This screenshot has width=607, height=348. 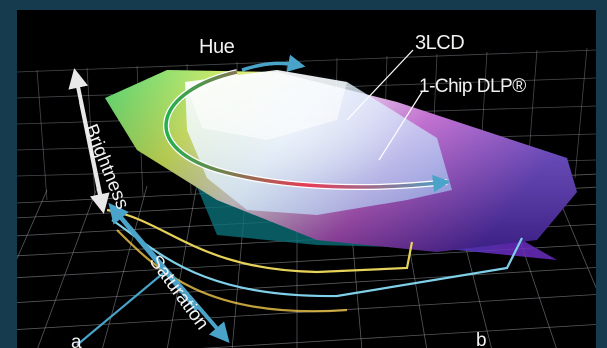 I want to click on lcd-label: 3LCD, so click(x=440, y=43).